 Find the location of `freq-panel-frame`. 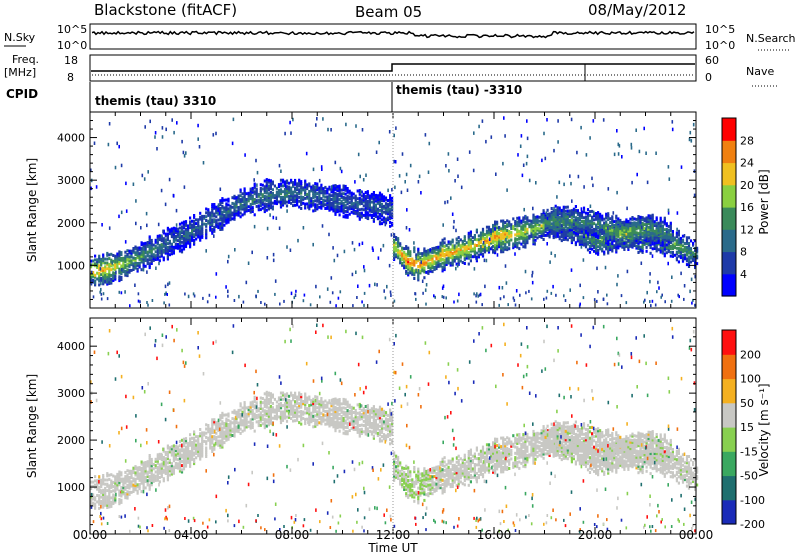

freq-panel-frame is located at coordinates (393, 68).